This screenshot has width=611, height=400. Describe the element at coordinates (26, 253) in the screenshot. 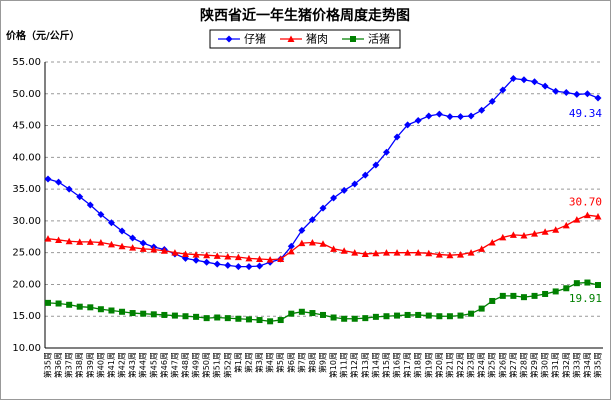

I see `y-tick-label: 25.00` at that location.